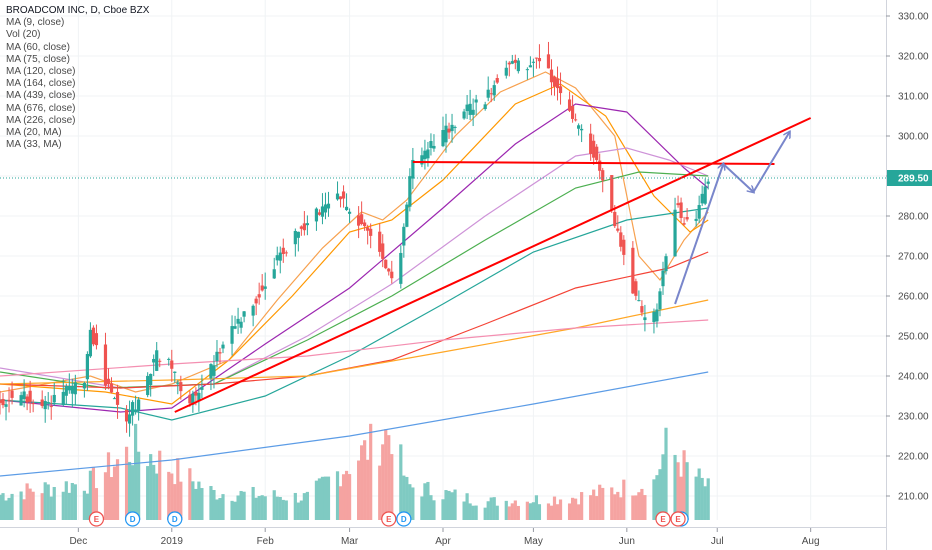 Image resolution: width=932 pixels, height=550 pixels. I want to click on x-tick-label: May, so click(533, 541).